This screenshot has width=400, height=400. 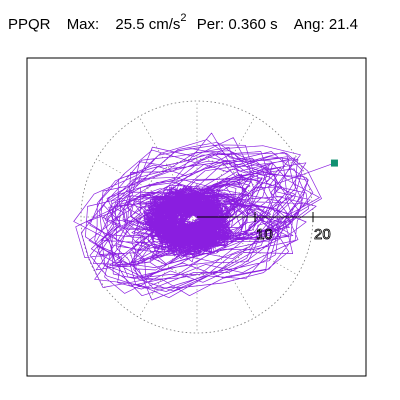 What do you see at coordinates (83, 24) in the screenshot?
I see `max-label: Max:` at bounding box center [83, 24].